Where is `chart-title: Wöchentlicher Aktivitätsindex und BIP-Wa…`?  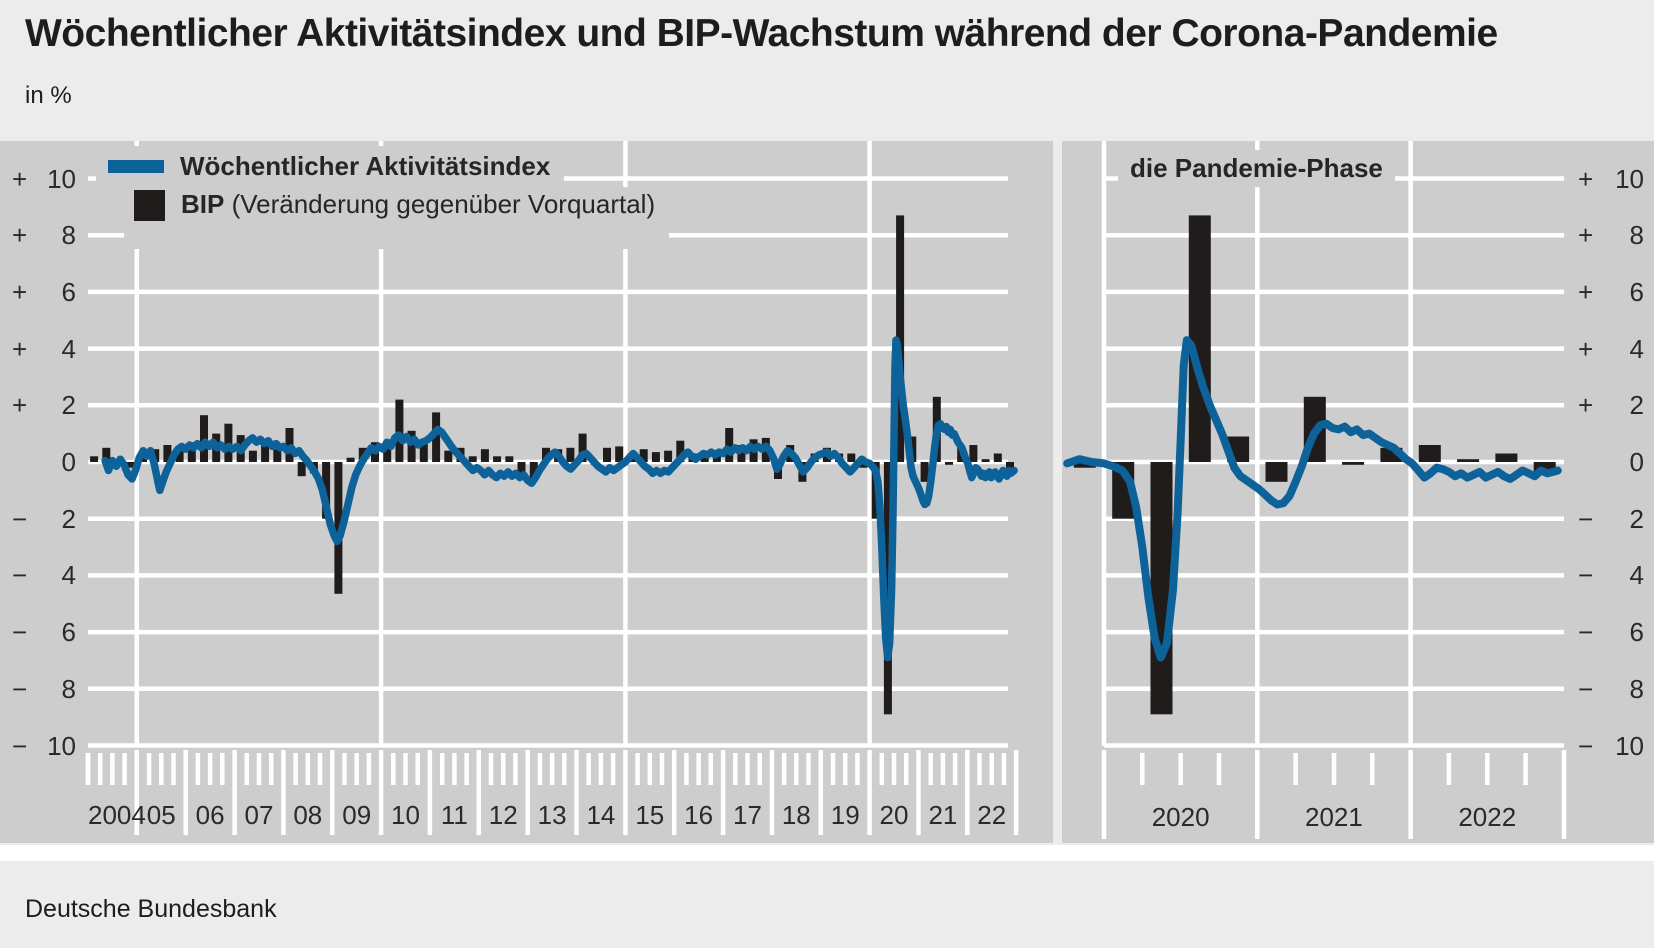
chart-title: Wöchentlicher Aktivitätsindex und BIP-Wa… is located at coordinates (761, 33).